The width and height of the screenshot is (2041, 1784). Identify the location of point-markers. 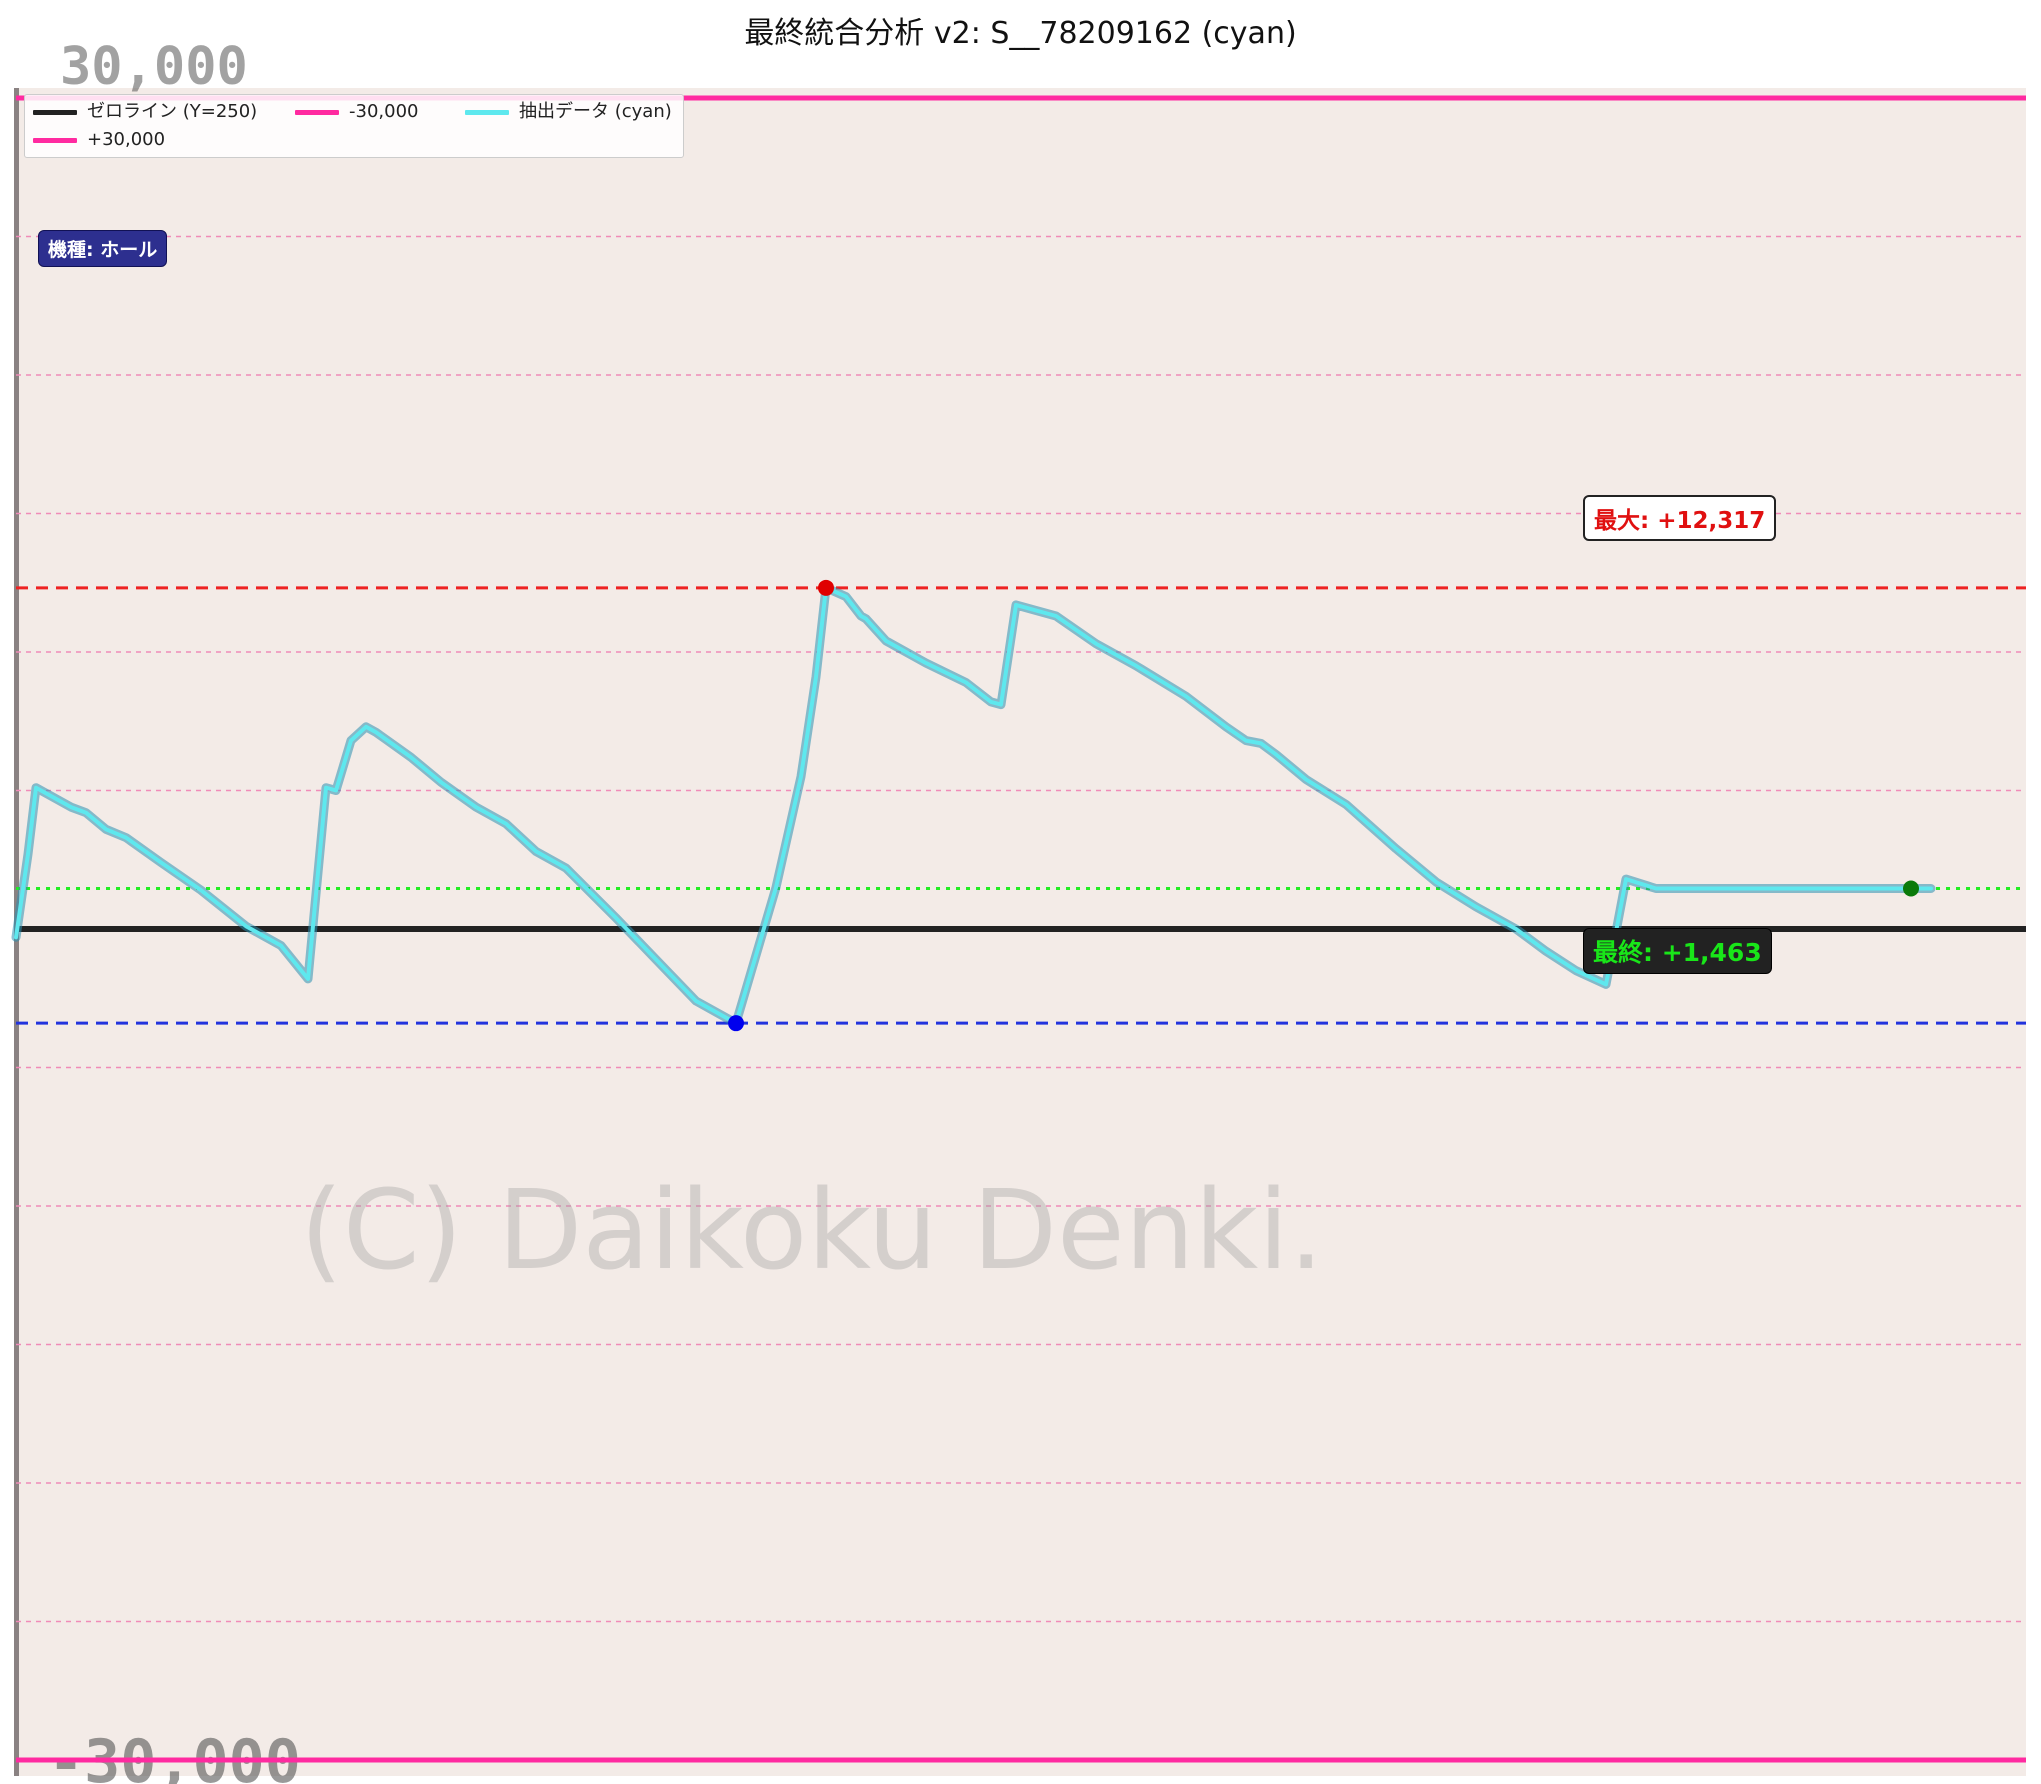
(1323, 805).